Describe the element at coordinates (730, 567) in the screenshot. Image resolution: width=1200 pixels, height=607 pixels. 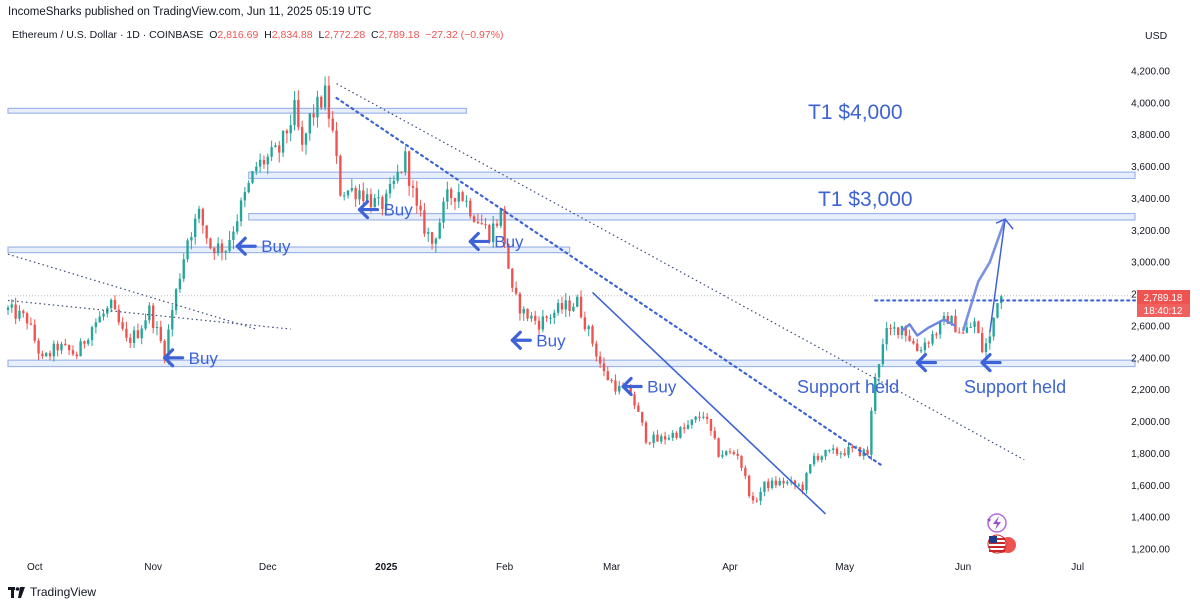
I see `x-tick-label: Apr` at that location.